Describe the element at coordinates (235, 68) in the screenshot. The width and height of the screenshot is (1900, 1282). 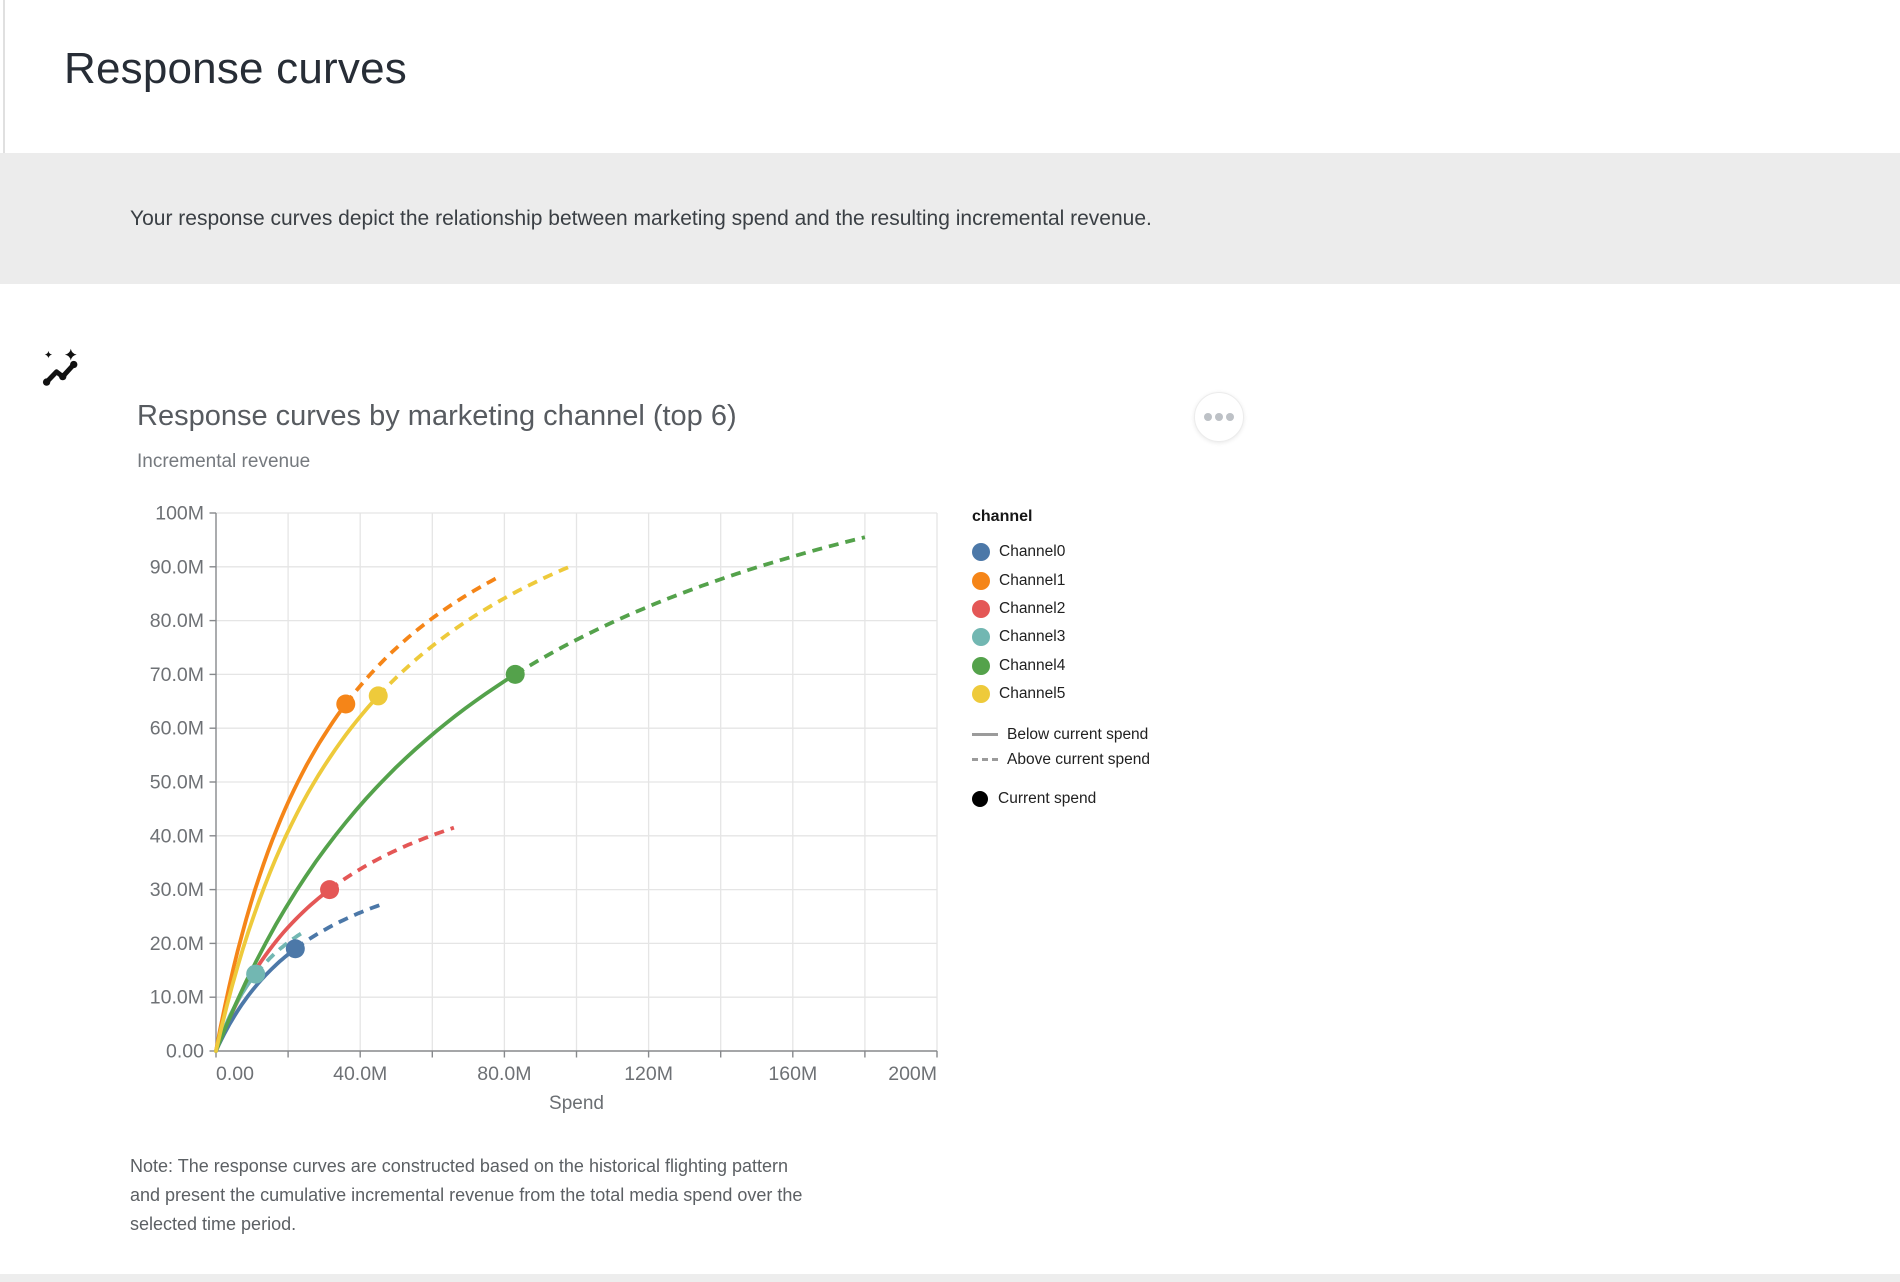
I see `page-title: Response curves` at that location.